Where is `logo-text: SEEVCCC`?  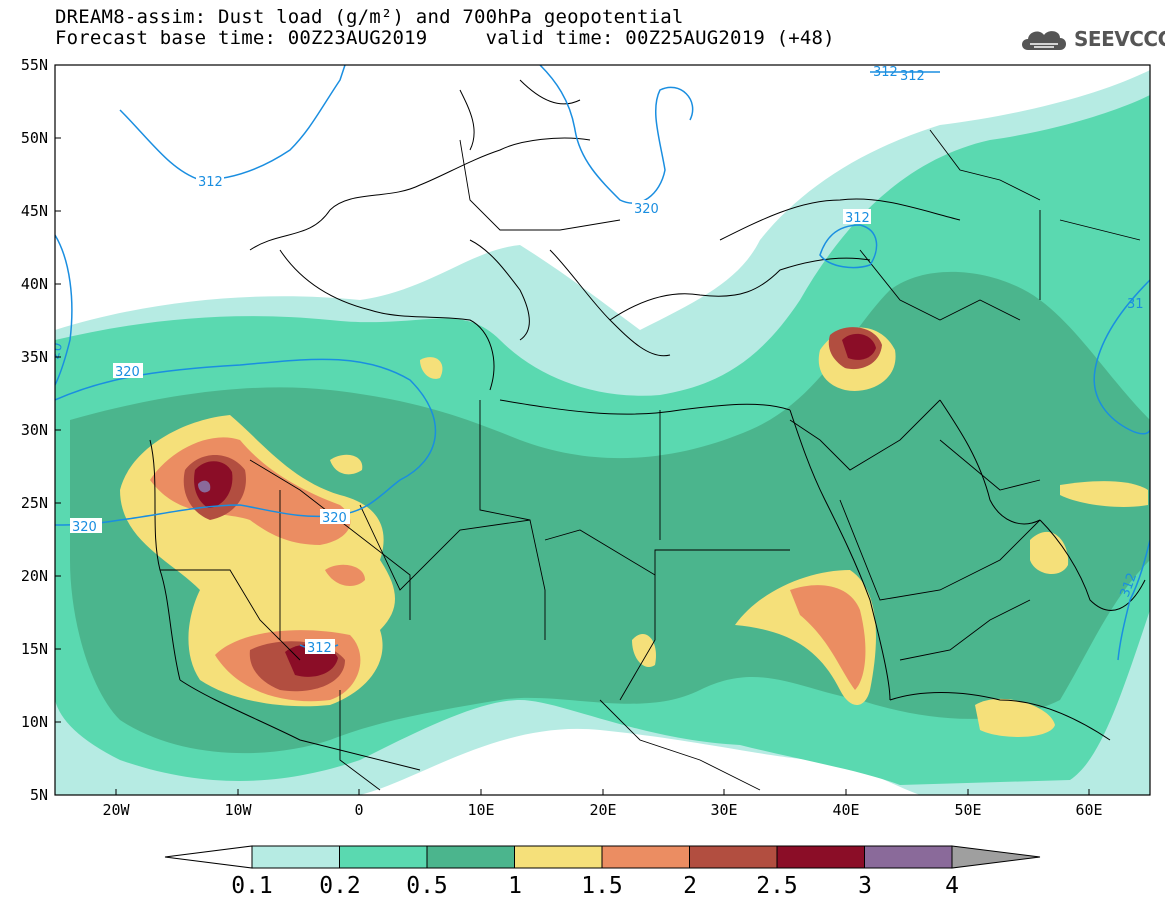 logo-text: SEEVCCC is located at coordinates (1119, 39).